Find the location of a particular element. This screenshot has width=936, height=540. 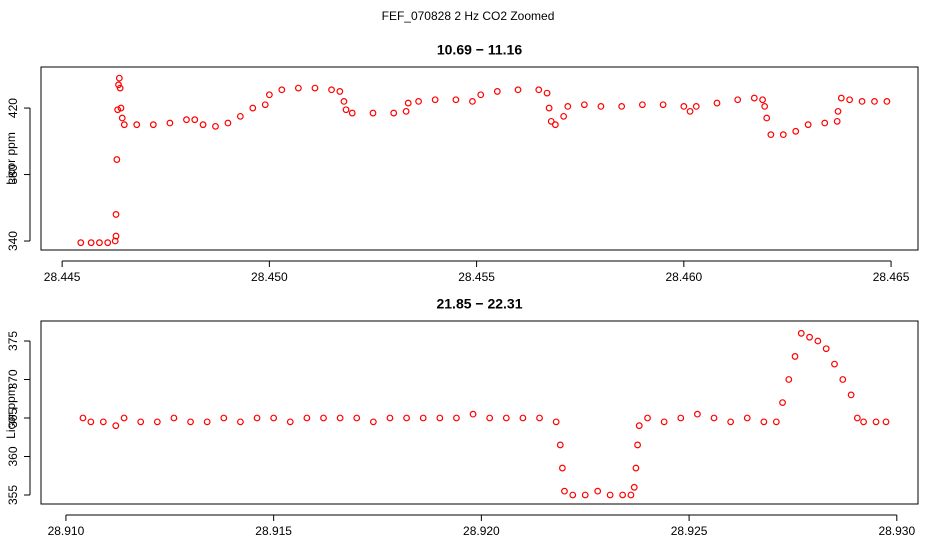

y-tick-label: 380 is located at coordinates (13, 174).